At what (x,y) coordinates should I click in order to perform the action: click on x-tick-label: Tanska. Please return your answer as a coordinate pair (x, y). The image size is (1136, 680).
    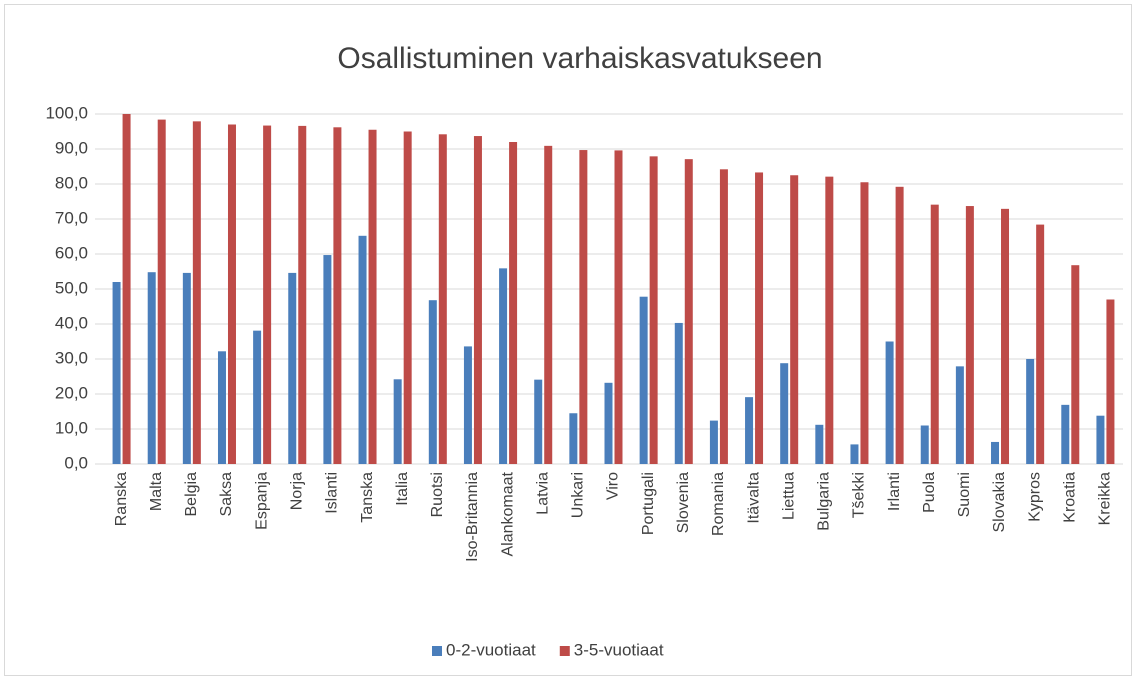
    Looking at the image, I should click on (367, 497).